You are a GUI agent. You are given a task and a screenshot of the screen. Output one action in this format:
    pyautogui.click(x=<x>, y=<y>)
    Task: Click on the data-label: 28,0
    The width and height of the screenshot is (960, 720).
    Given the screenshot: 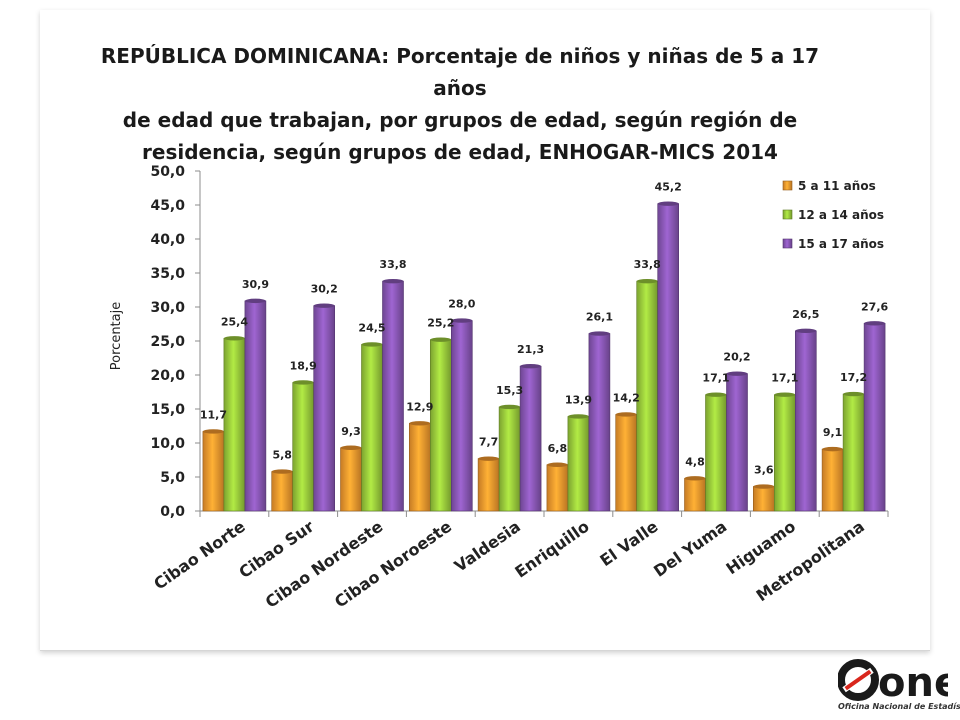 What is the action you would take?
    pyautogui.click(x=461, y=304)
    